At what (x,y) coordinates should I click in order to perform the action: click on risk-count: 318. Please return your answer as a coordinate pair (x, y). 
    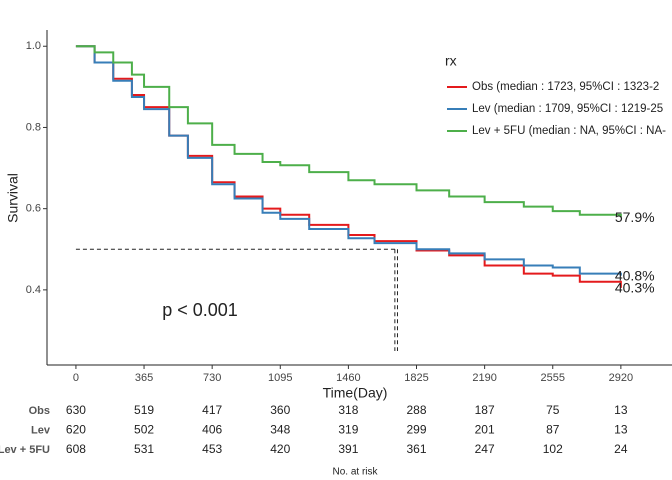
    Looking at the image, I should click on (348, 410).